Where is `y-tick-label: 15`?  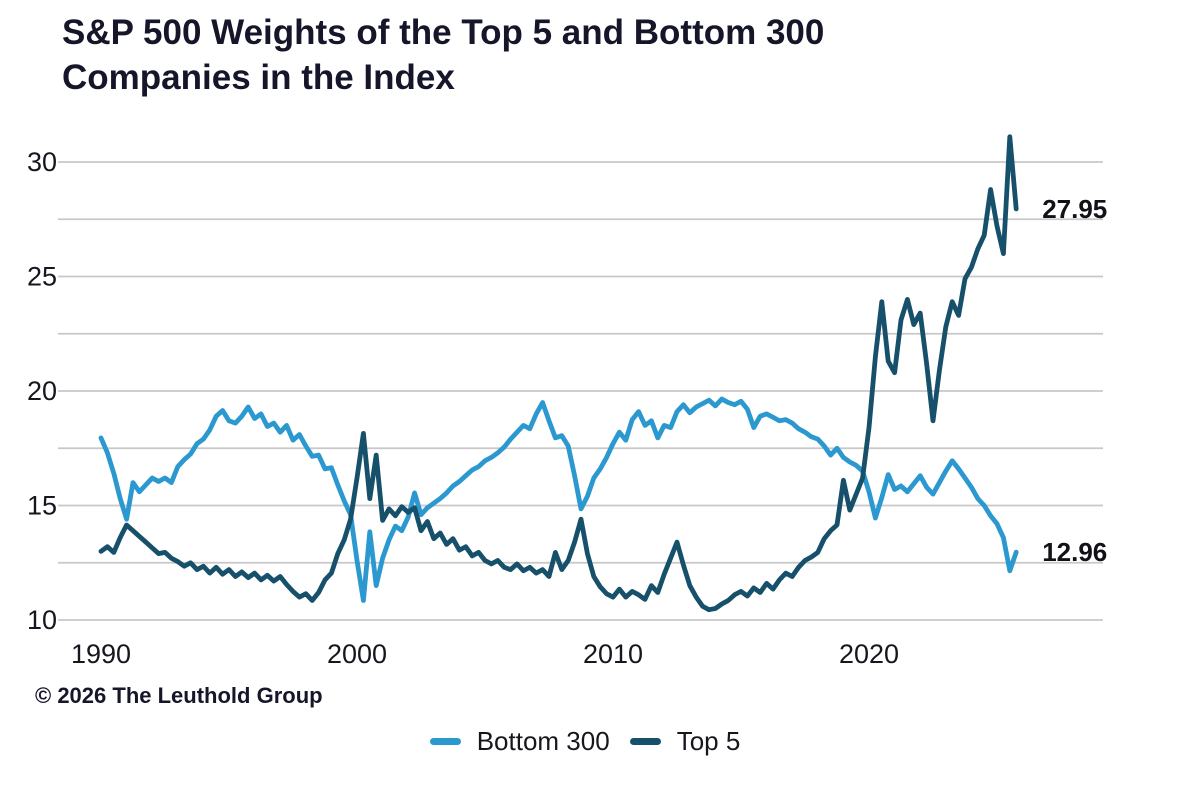
y-tick-label: 15 is located at coordinates (42, 506).